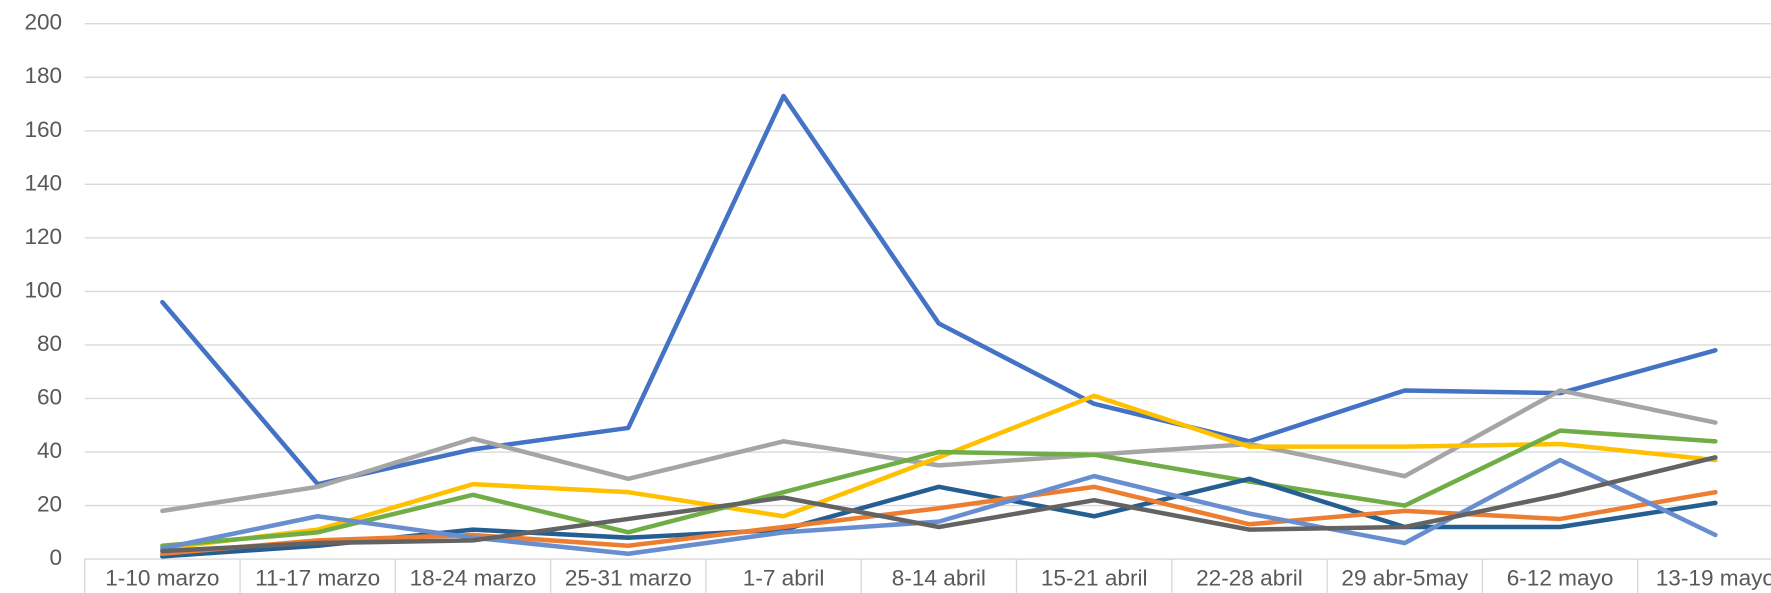  Describe the element at coordinates (1713, 577) in the screenshot. I see `x-tick-label: 13-19 mayo` at that location.